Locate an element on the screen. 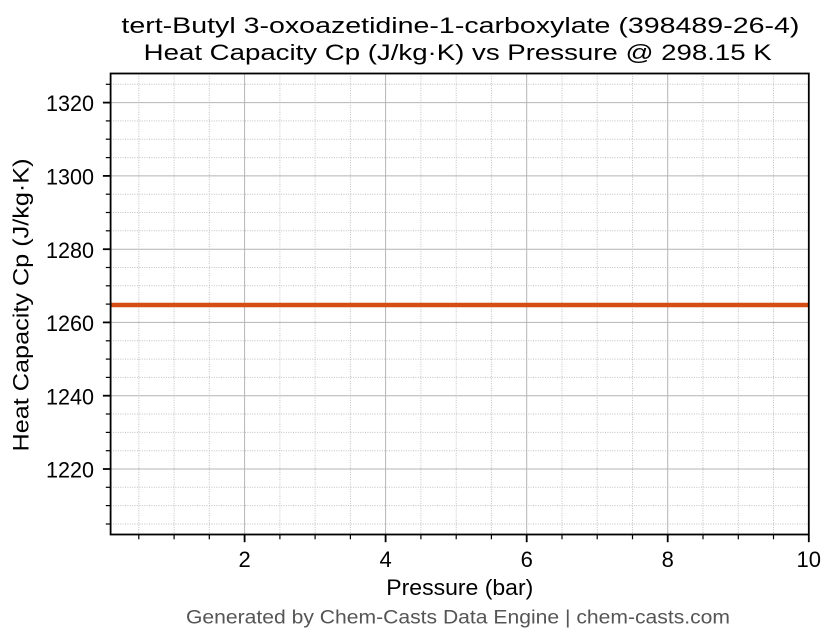  svg-text: Pressure (bar) is located at coordinates (459, 587).